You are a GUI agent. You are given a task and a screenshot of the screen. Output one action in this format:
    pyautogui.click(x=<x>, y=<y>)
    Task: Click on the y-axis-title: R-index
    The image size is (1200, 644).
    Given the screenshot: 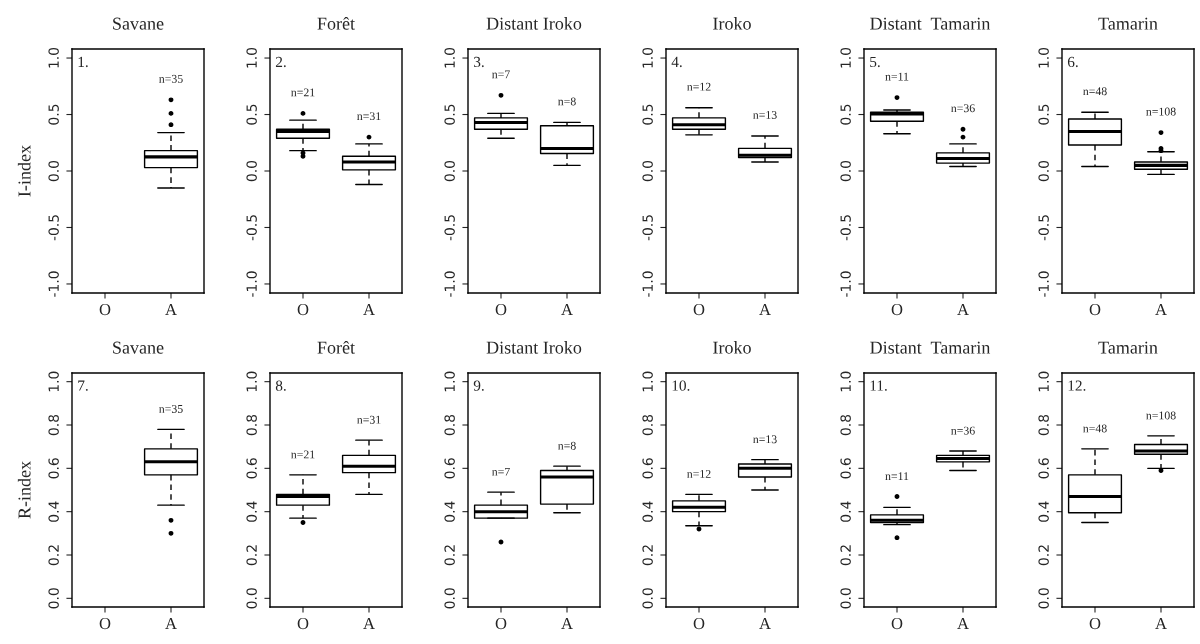 What is the action you would take?
    pyautogui.click(x=24, y=490)
    